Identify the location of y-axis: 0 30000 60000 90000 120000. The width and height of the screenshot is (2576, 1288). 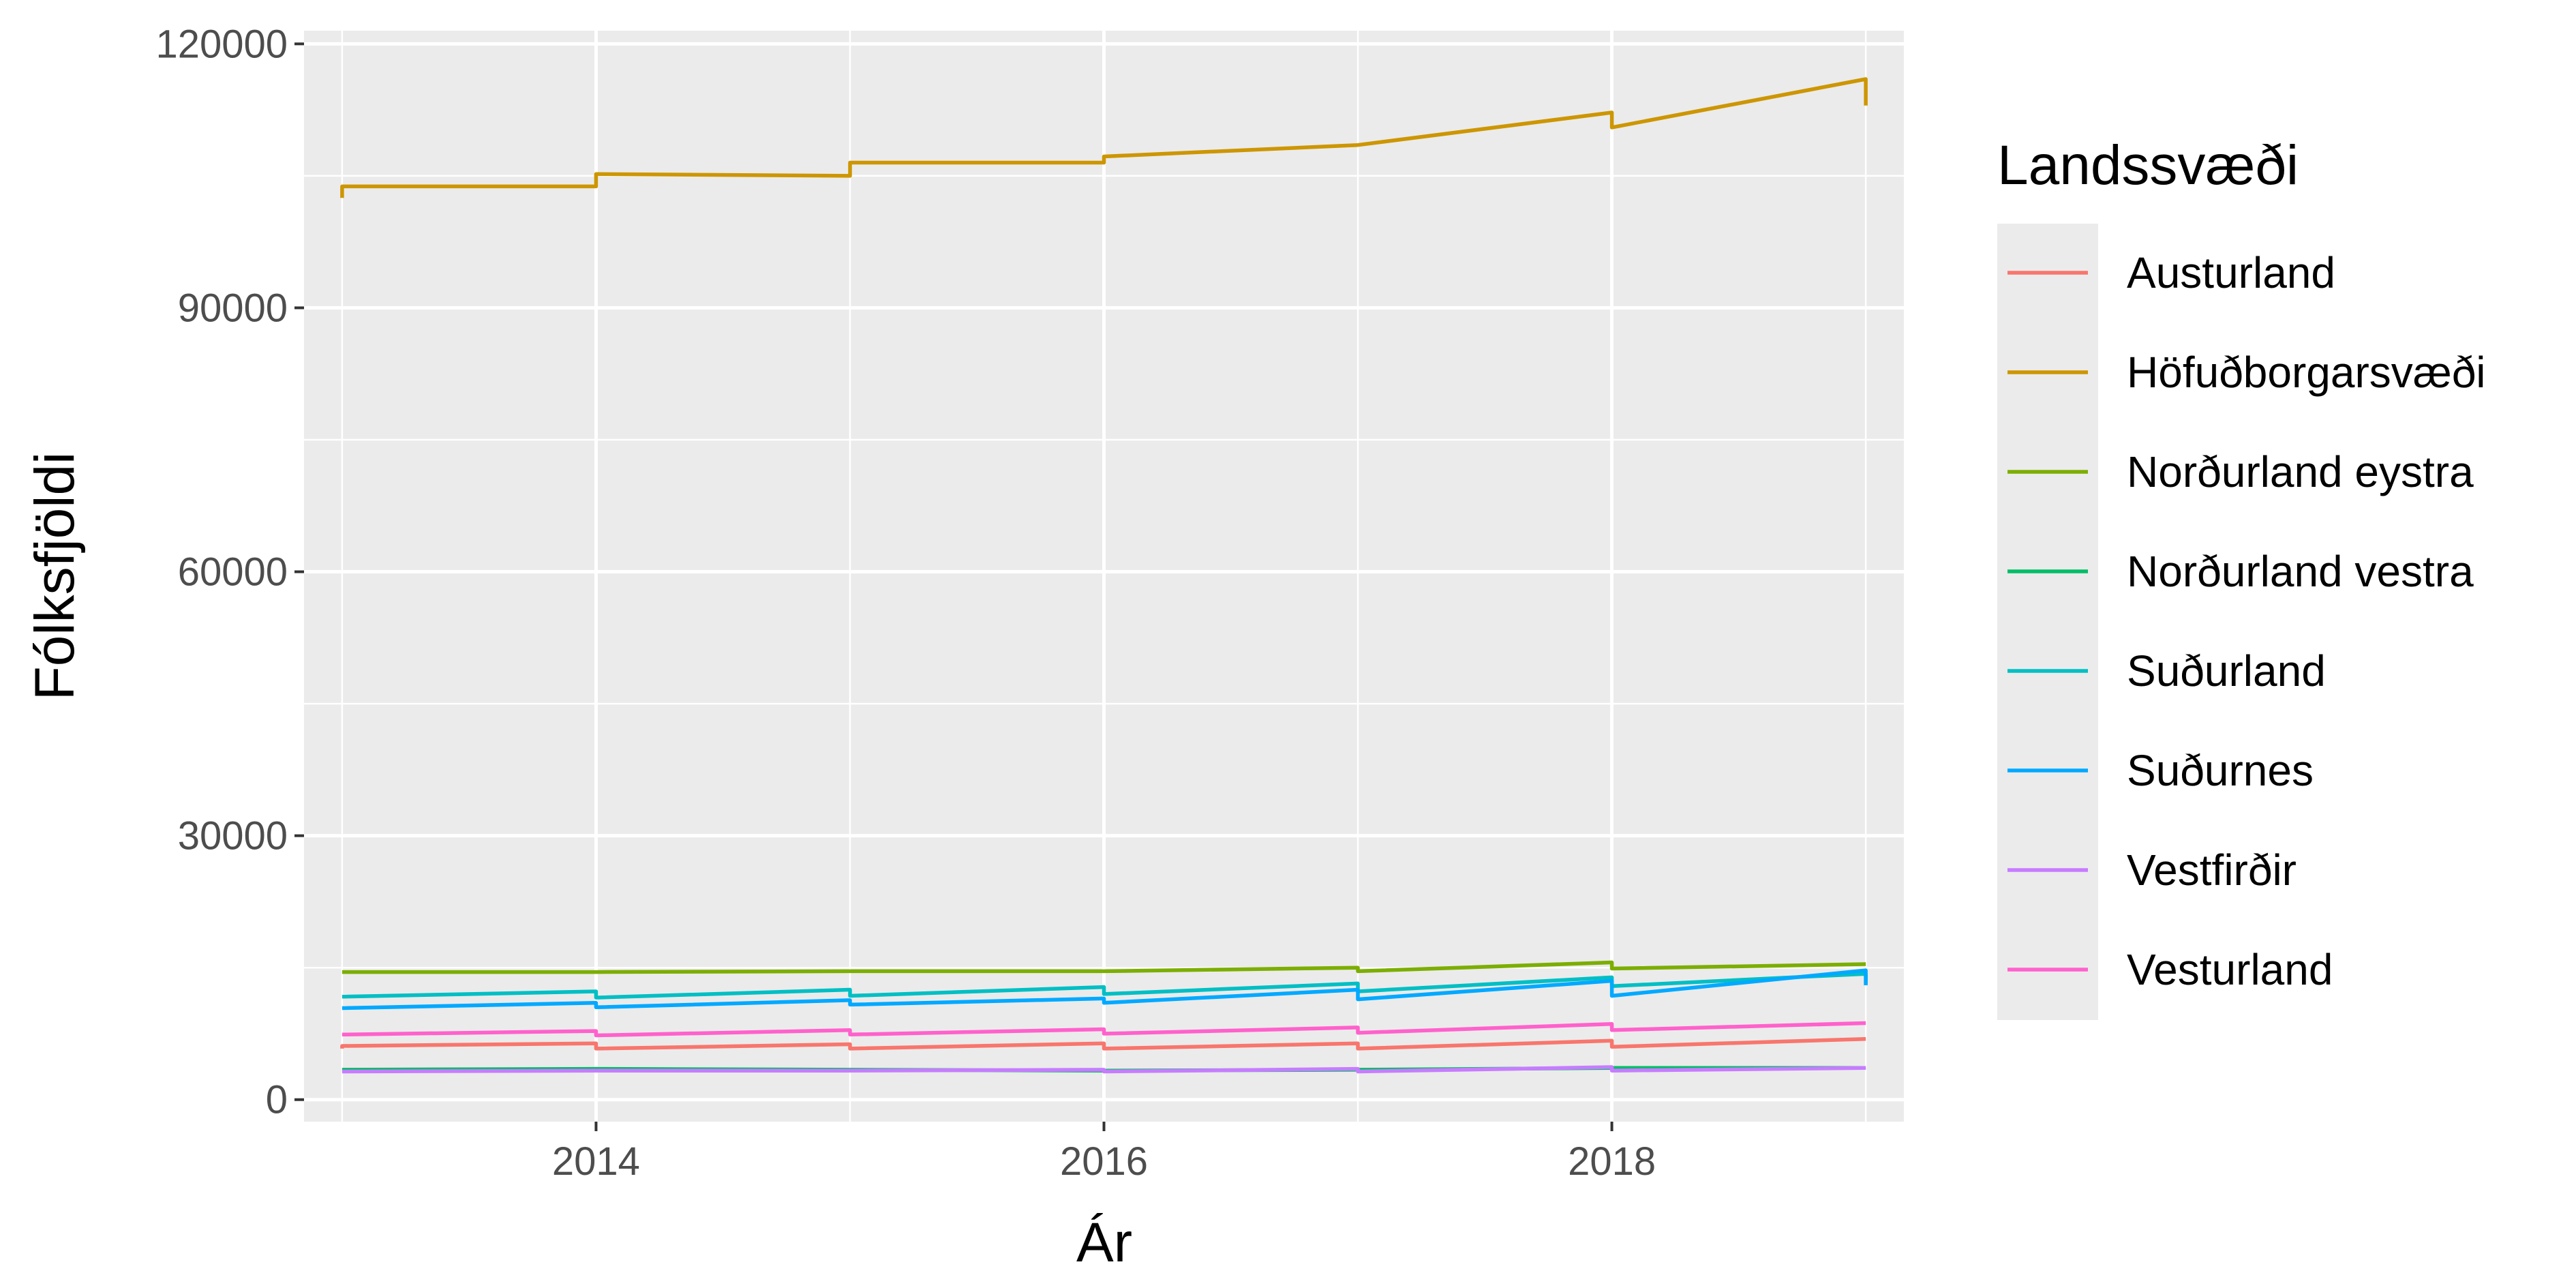
(230, 572).